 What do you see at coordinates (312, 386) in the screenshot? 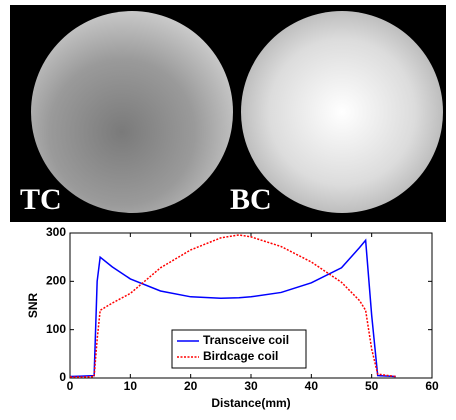
I see `x-tick-label: 40` at bounding box center [312, 386].